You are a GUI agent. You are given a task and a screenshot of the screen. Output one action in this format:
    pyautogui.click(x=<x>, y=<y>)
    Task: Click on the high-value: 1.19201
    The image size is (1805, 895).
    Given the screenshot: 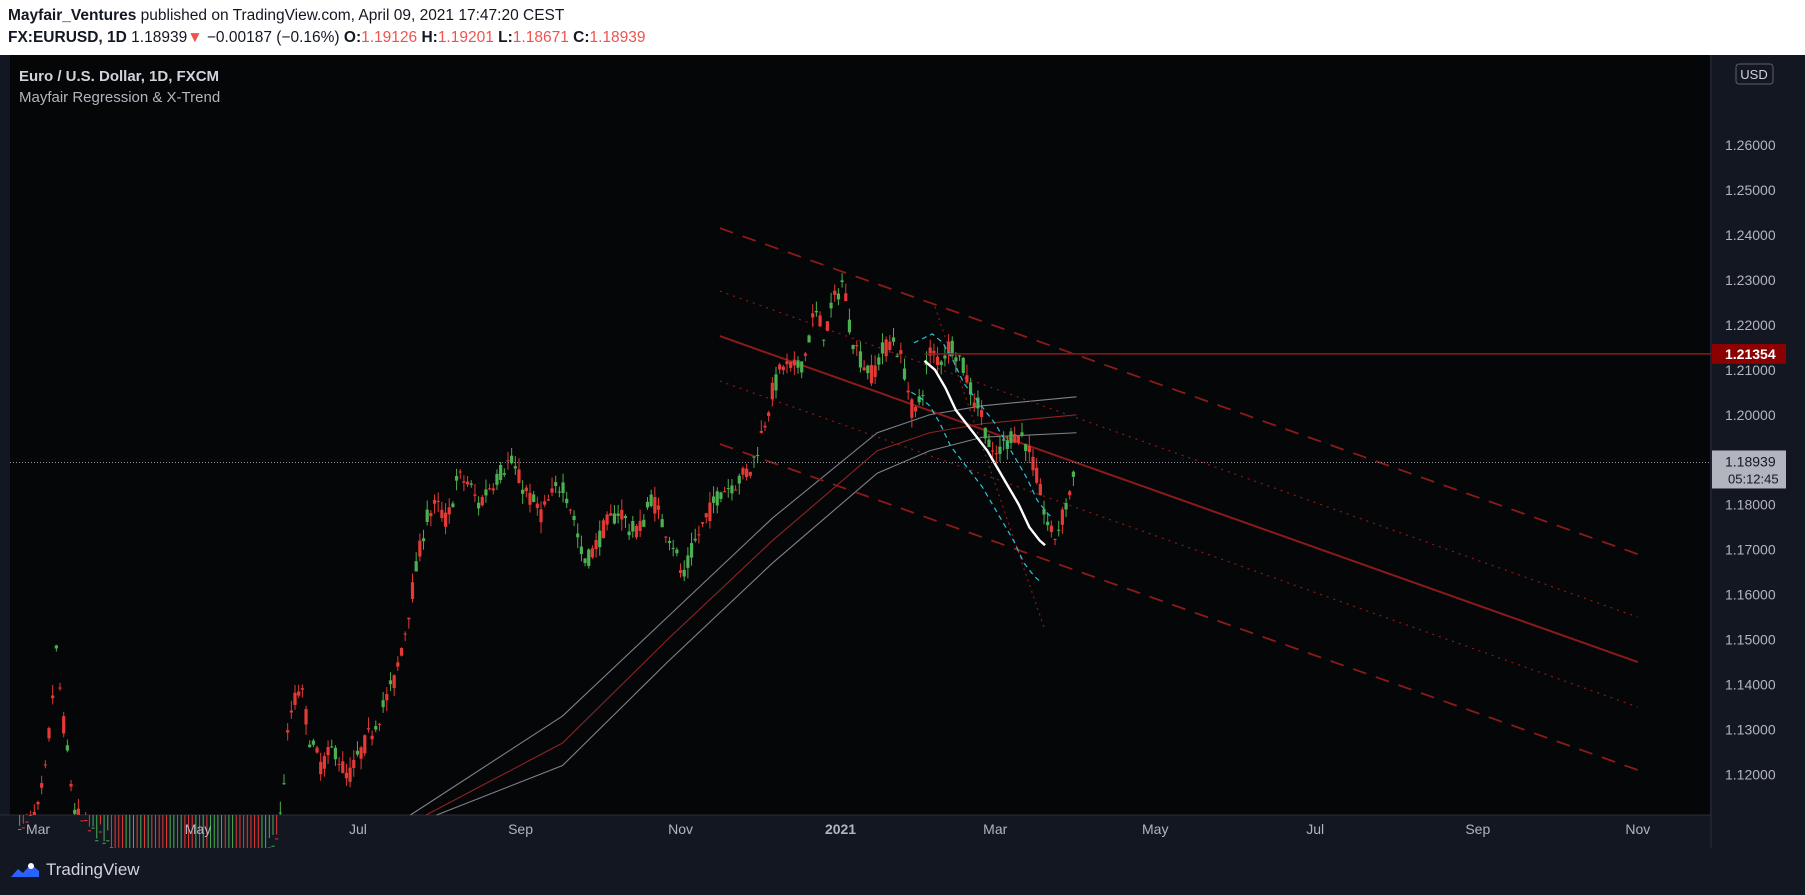 What is the action you would take?
    pyautogui.click(x=465, y=37)
    